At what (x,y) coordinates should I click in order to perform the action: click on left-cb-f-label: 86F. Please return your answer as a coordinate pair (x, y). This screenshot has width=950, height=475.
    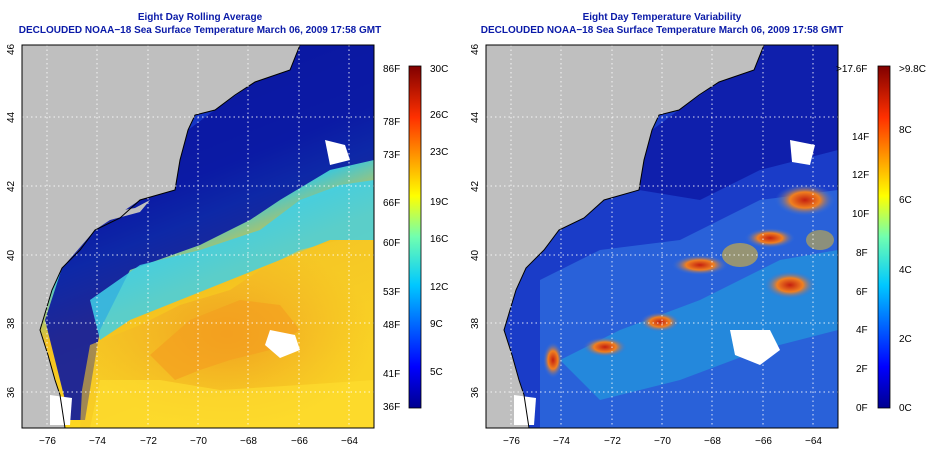
    Looking at the image, I should click on (391, 69).